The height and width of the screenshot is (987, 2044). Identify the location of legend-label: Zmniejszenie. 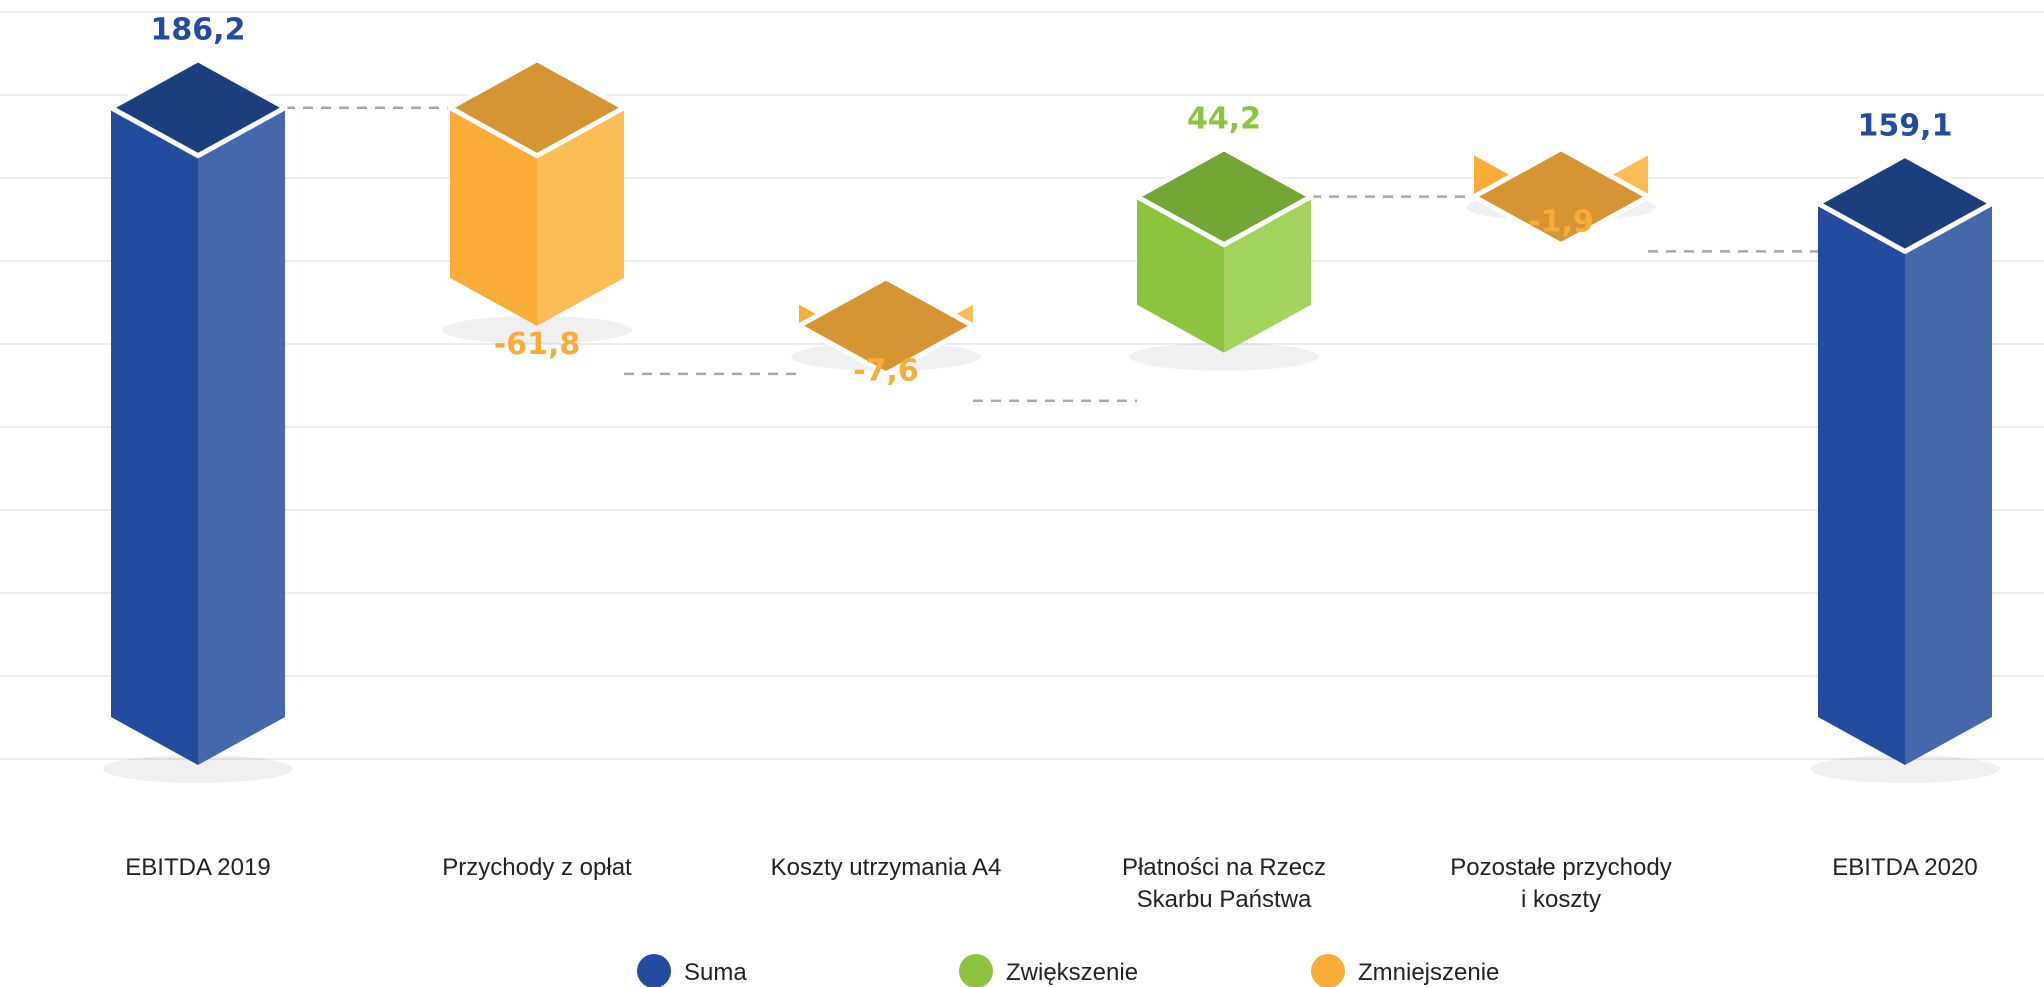
(1428, 972).